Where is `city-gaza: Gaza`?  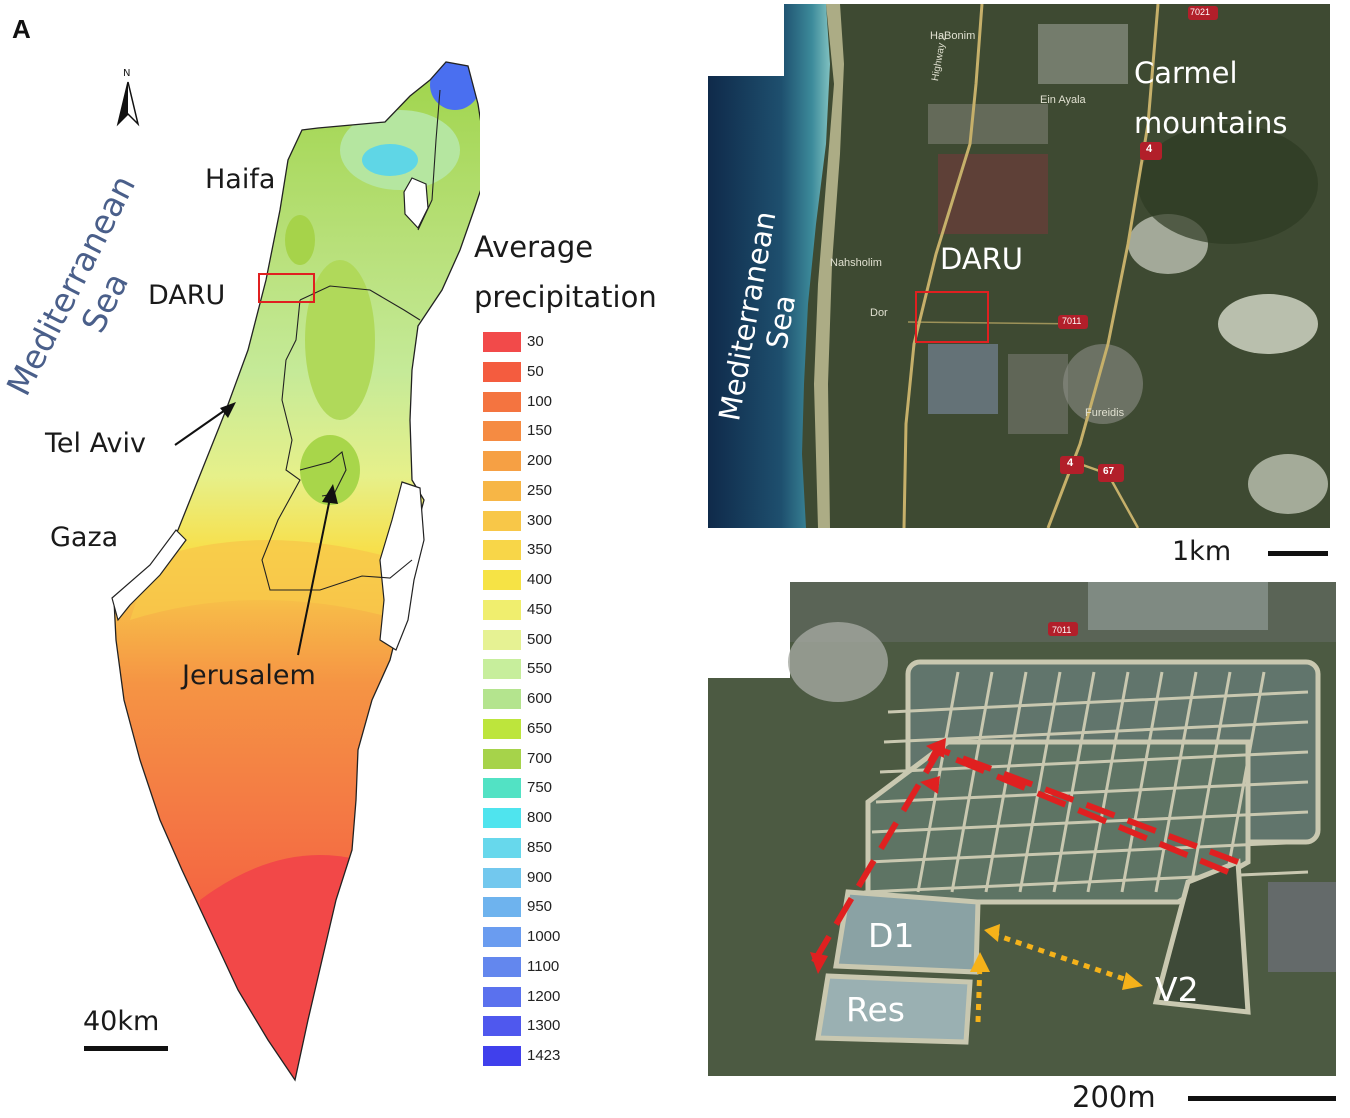 city-gaza: Gaza is located at coordinates (84, 537).